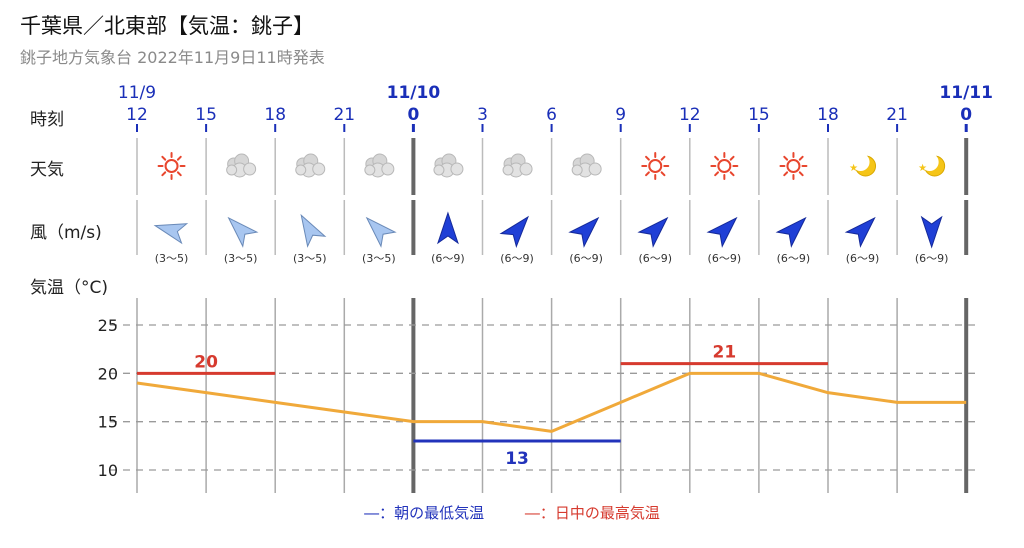 This screenshot has height=548, width=1024. Describe the element at coordinates (167, 26) in the screenshot. I see `page-title: 千葉県／北東部【気温：銚子】` at that location.